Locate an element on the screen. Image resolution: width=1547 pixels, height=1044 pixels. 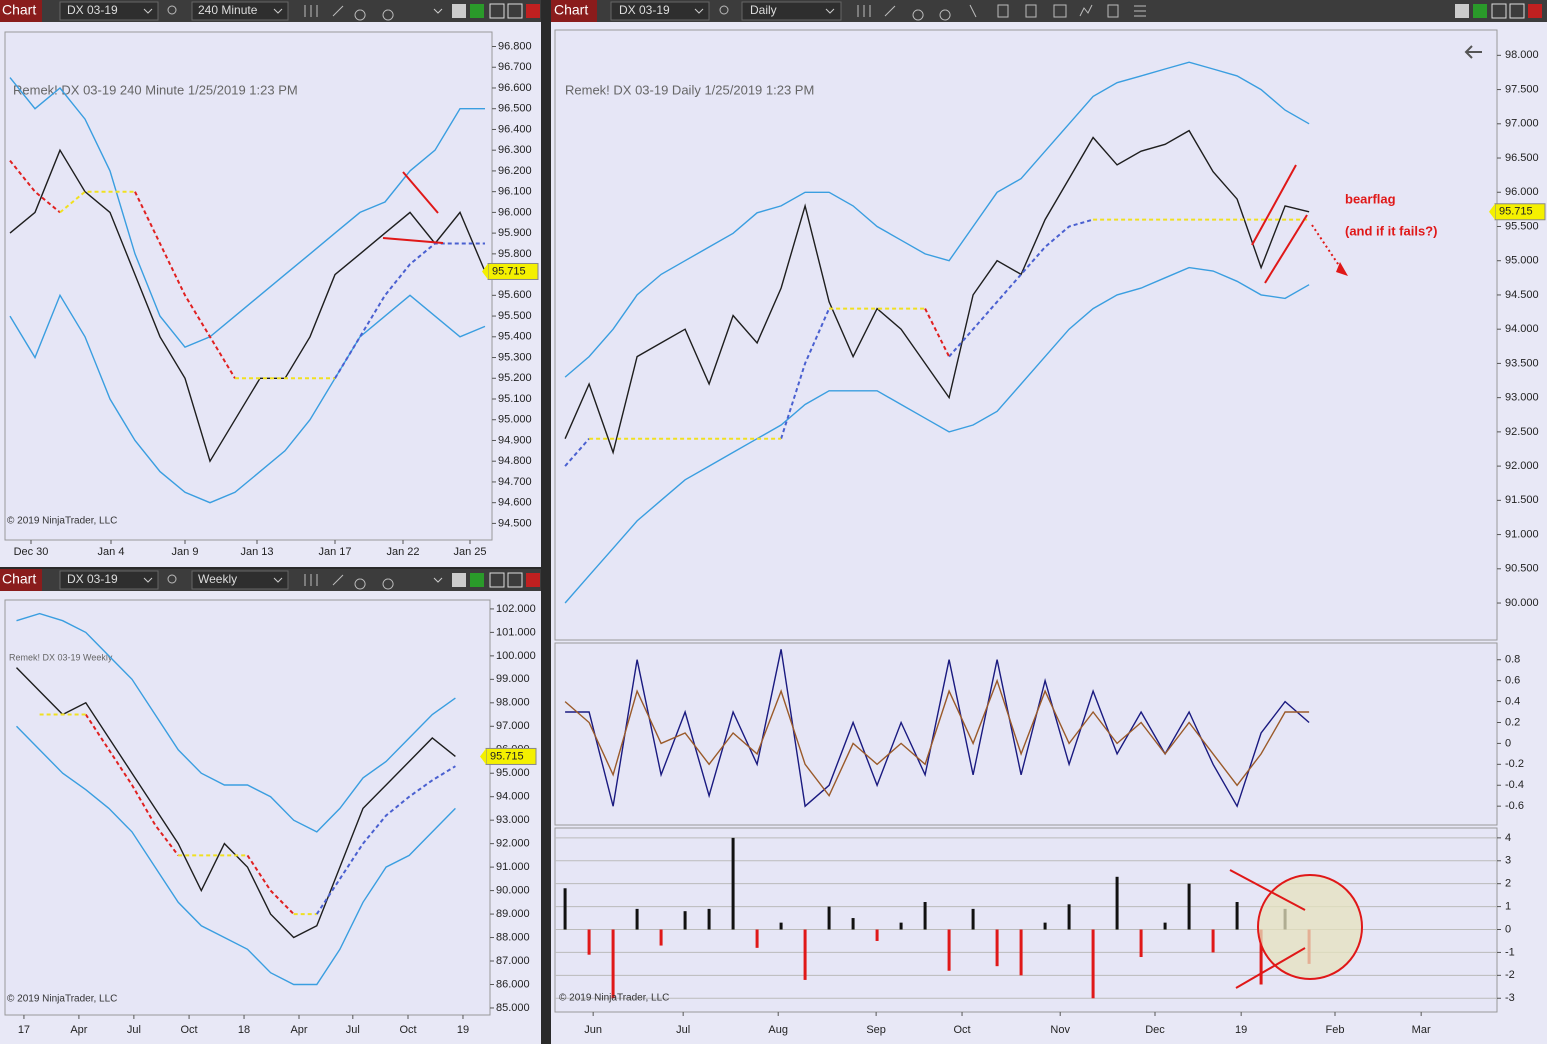
y-tick-label: 91.000 is located at coordinates (513, 867).